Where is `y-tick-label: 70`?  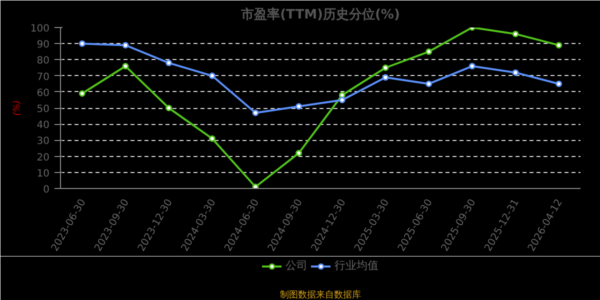
y-tick-label: 70 is located at coordinates (43, 77).